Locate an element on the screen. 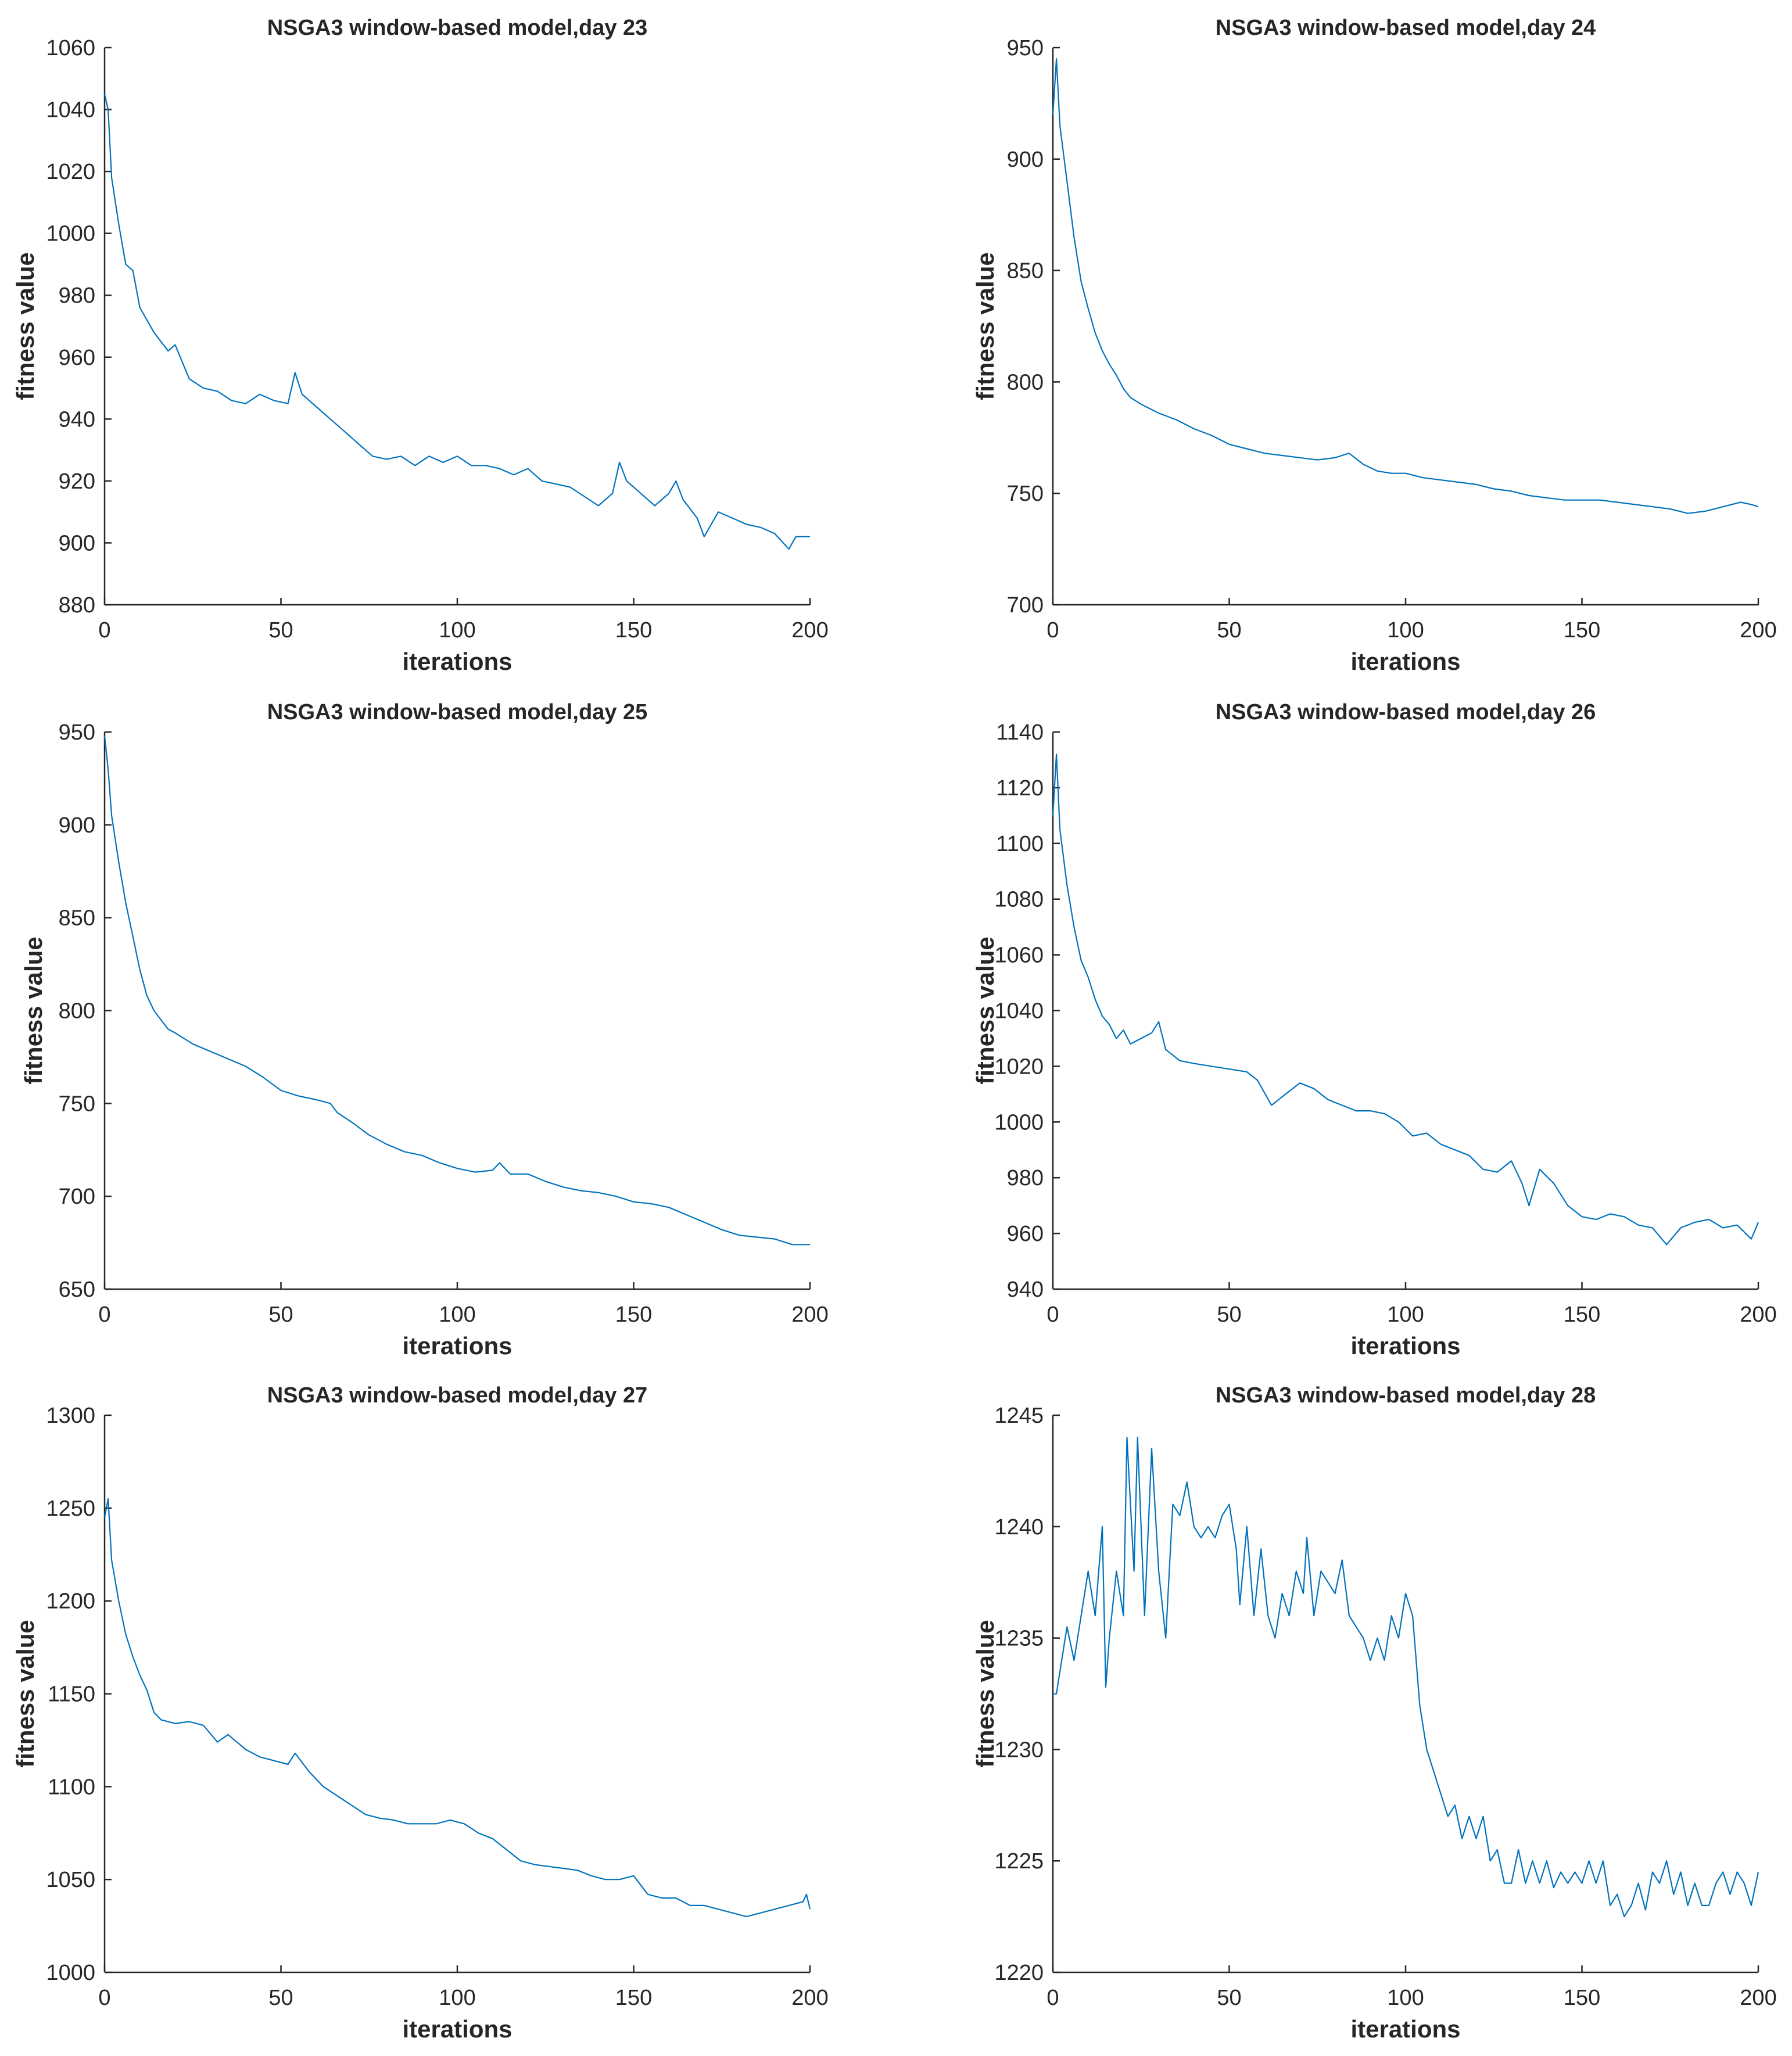  y-tick-label: 650 is located at coordinates (77, 1290).